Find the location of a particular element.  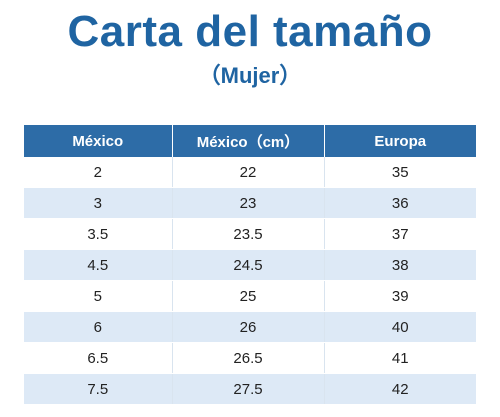

column-header-mexico-cm: México（cm） is located at coordinates (248, 141).